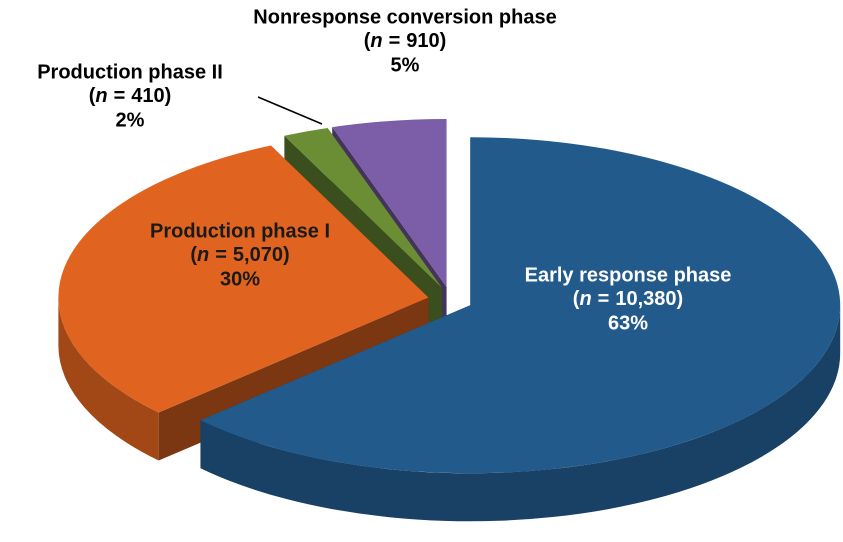  I want to click on slice-count: (n = 410), so click(130, 96).